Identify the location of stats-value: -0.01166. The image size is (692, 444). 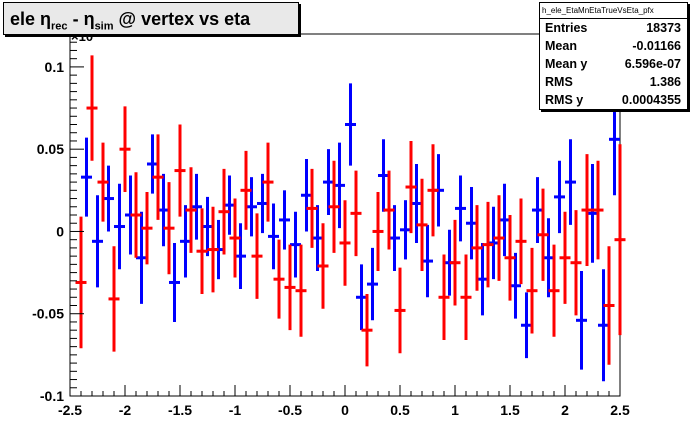
(656, 46).